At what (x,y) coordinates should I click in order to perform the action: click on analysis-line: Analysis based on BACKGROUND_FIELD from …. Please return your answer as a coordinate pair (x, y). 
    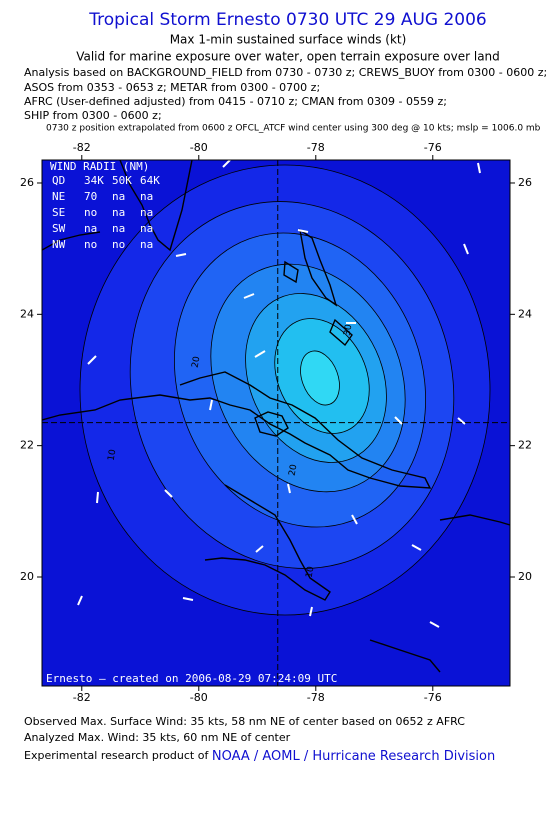
    Looking at the image, I should click on (285, 72).